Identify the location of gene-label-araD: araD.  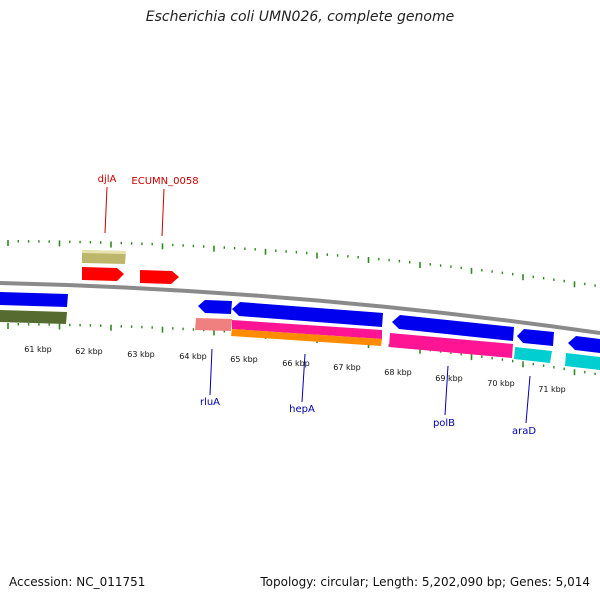
(524, 406).